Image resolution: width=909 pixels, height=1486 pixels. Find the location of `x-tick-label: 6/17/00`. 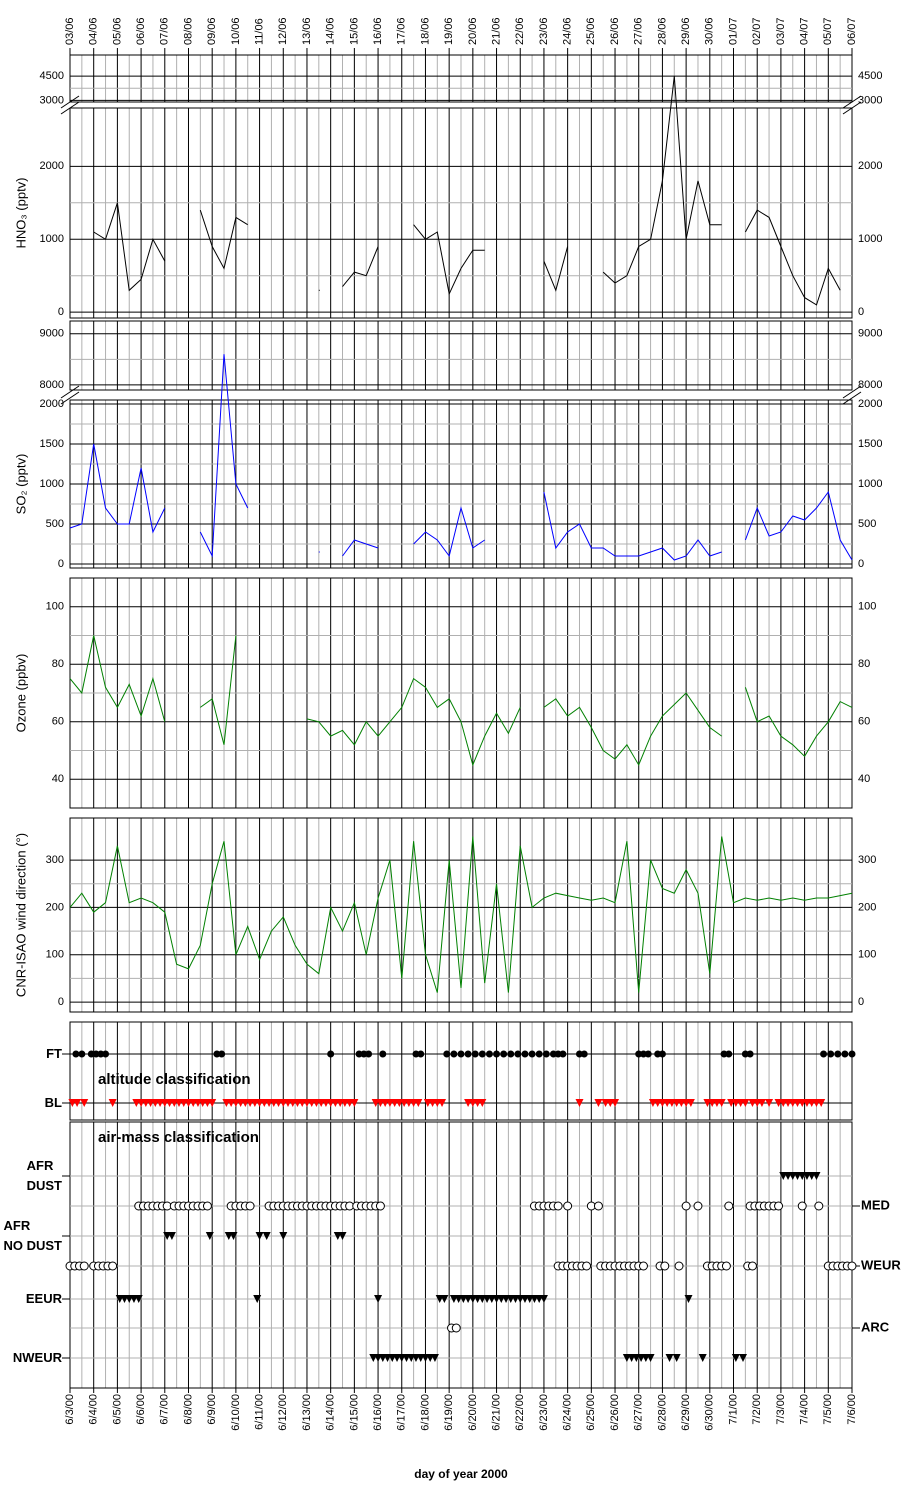

x-tick-label: 6/17/00 is located at coordinates (402, 1412).